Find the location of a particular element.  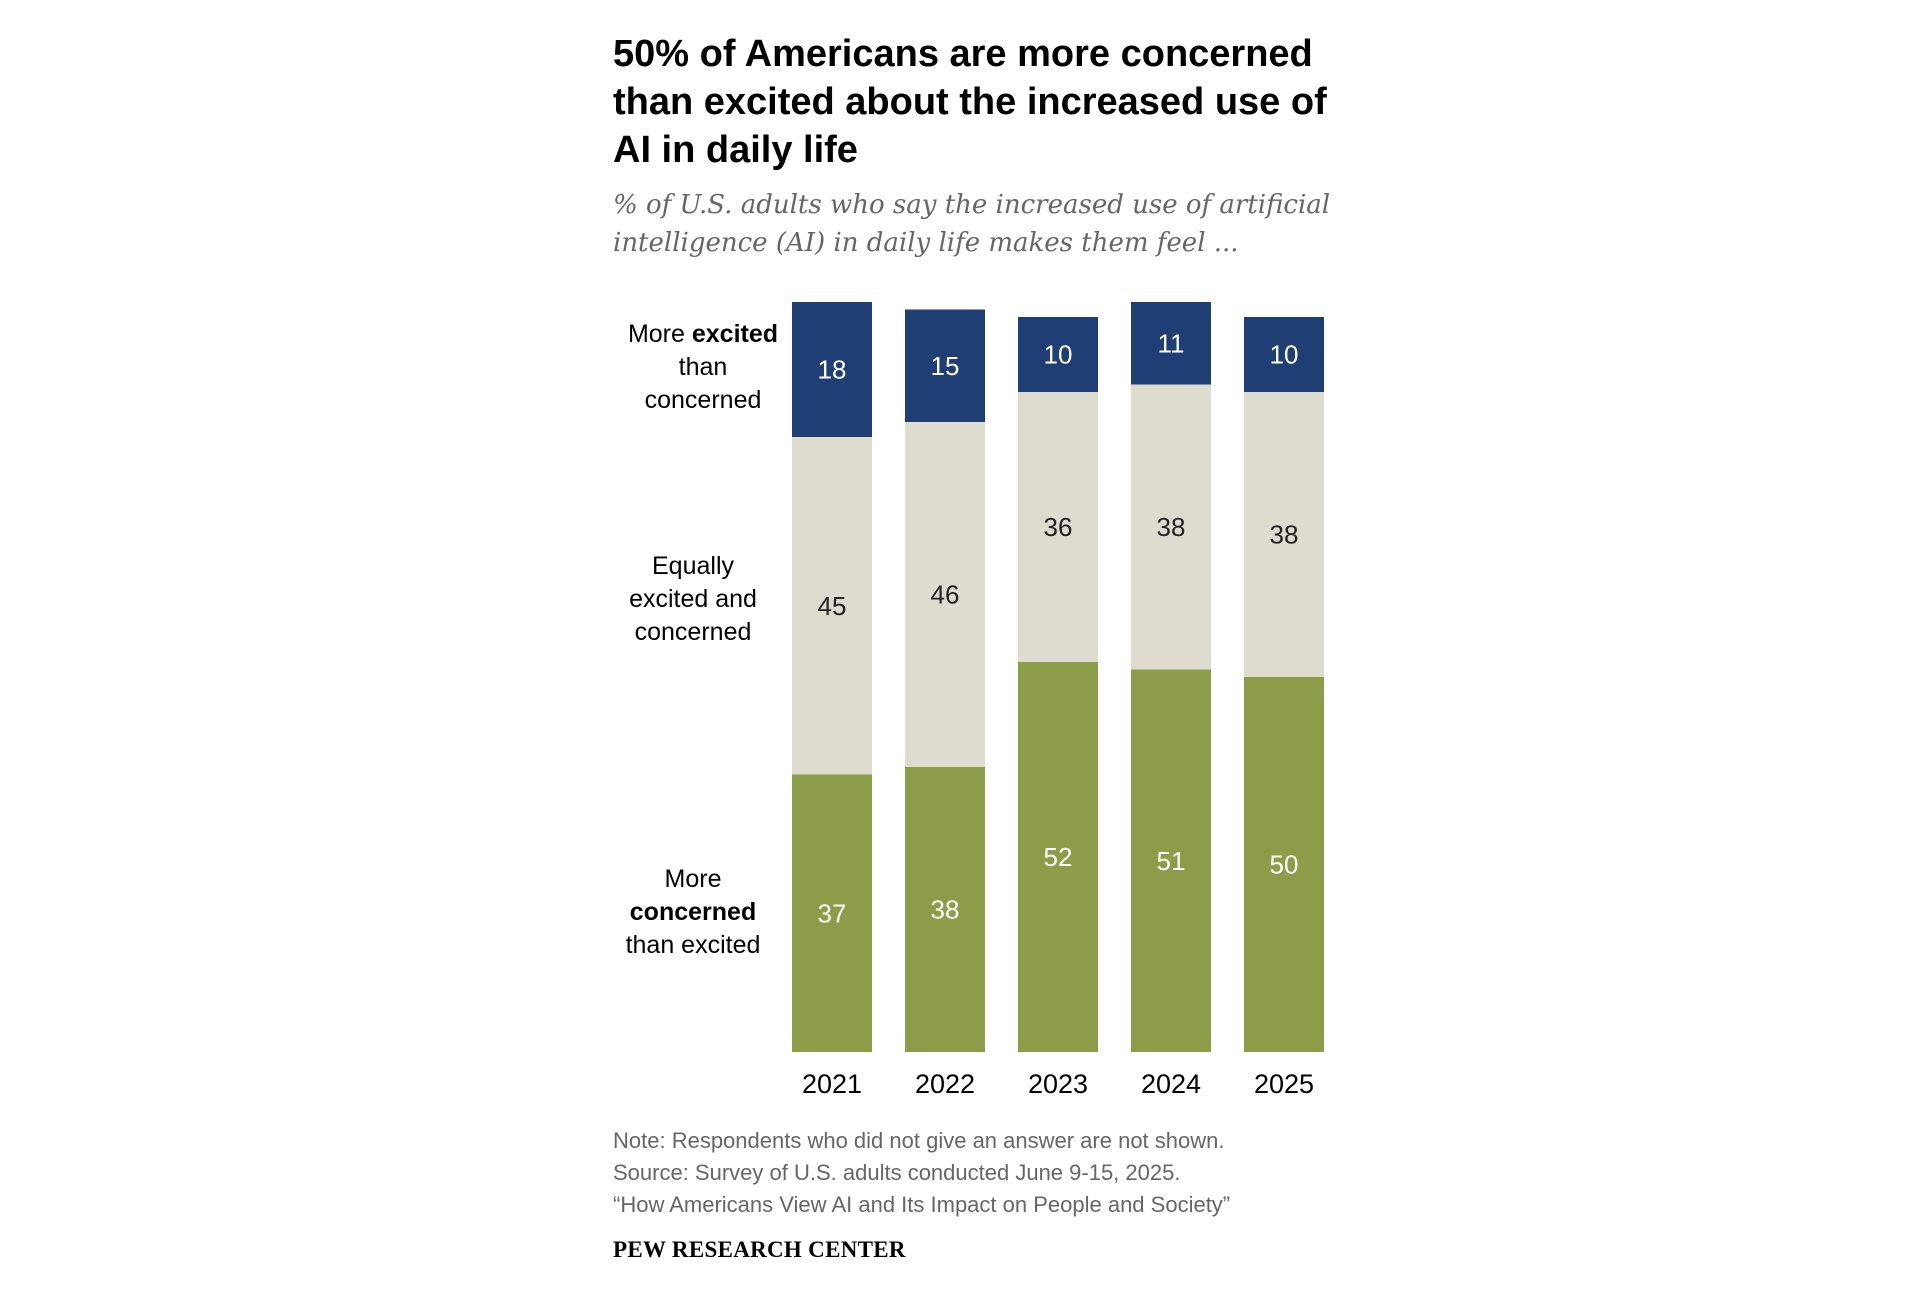

data-label-equal-2022: 46 is located at coordinates (945, 595).